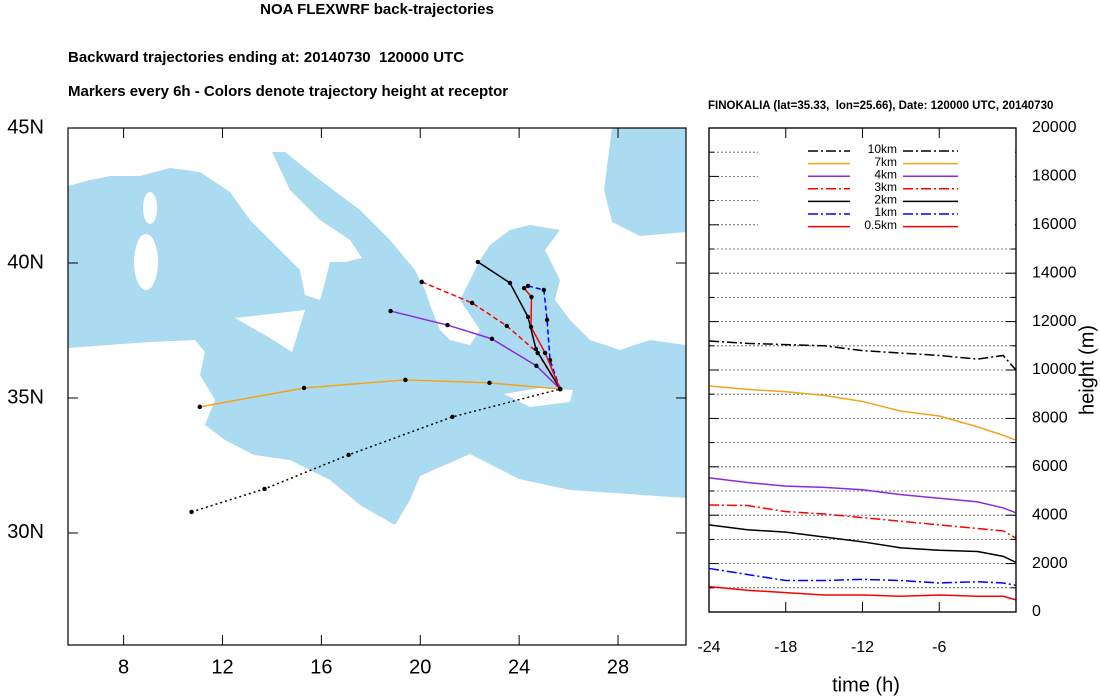  I want to click on chart-title: NOA FLEXWRF back-trajectories, so click(377, 9).